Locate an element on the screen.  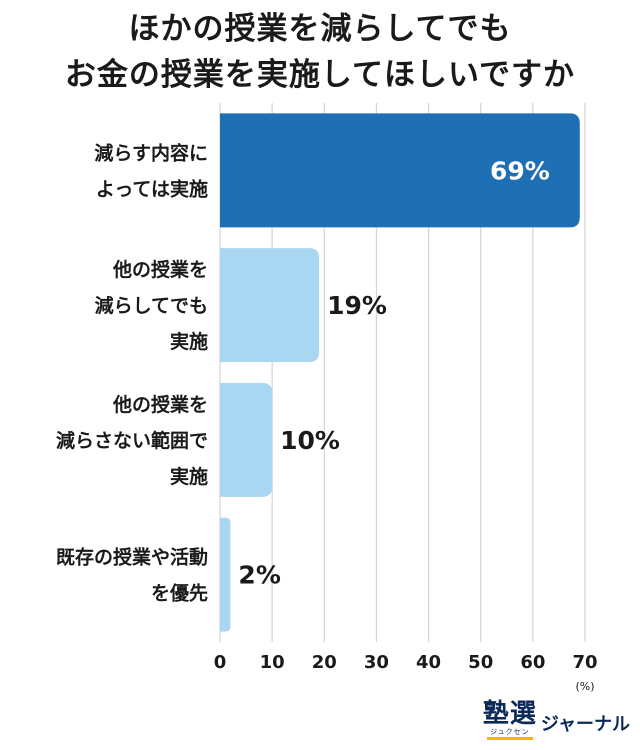
chart-title: ほかの授業を減らしてでも お金の授業を実施してほしいですか is located at coordinates (320, 52).